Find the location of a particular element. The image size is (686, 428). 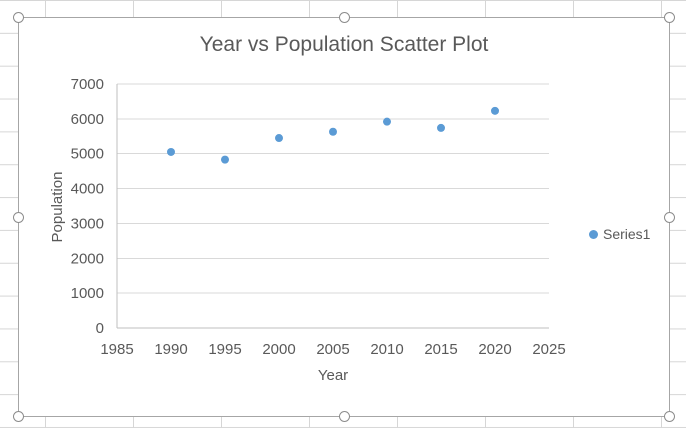

legend-series-label: Series1 is located at coordinates (627, 234).